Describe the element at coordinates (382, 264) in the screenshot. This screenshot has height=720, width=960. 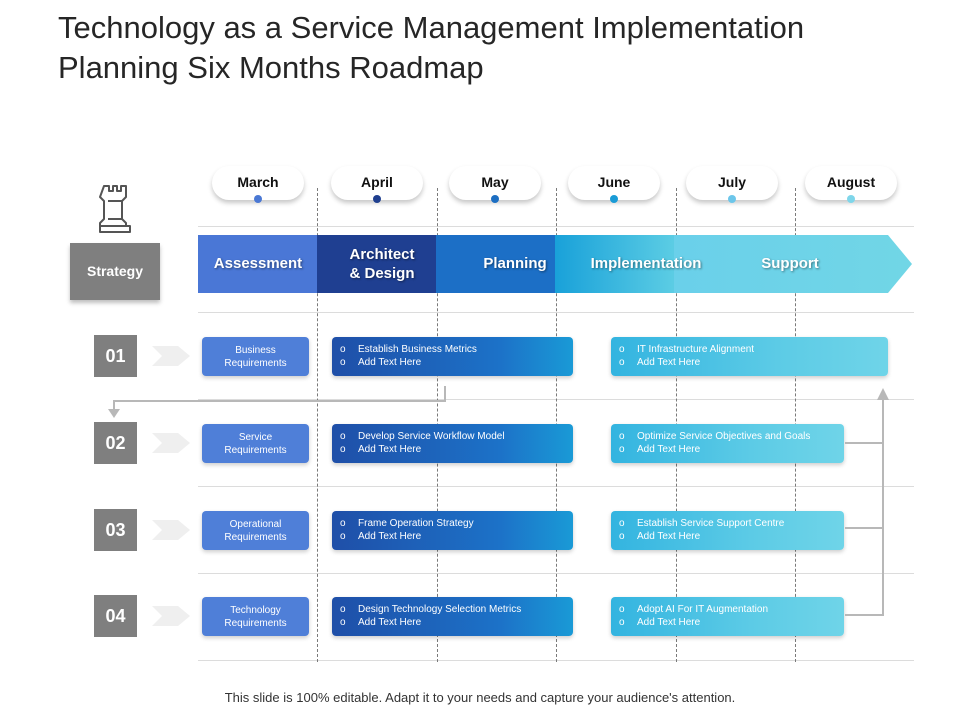
I see `phase-architect-design: Architect & Design` at that location.